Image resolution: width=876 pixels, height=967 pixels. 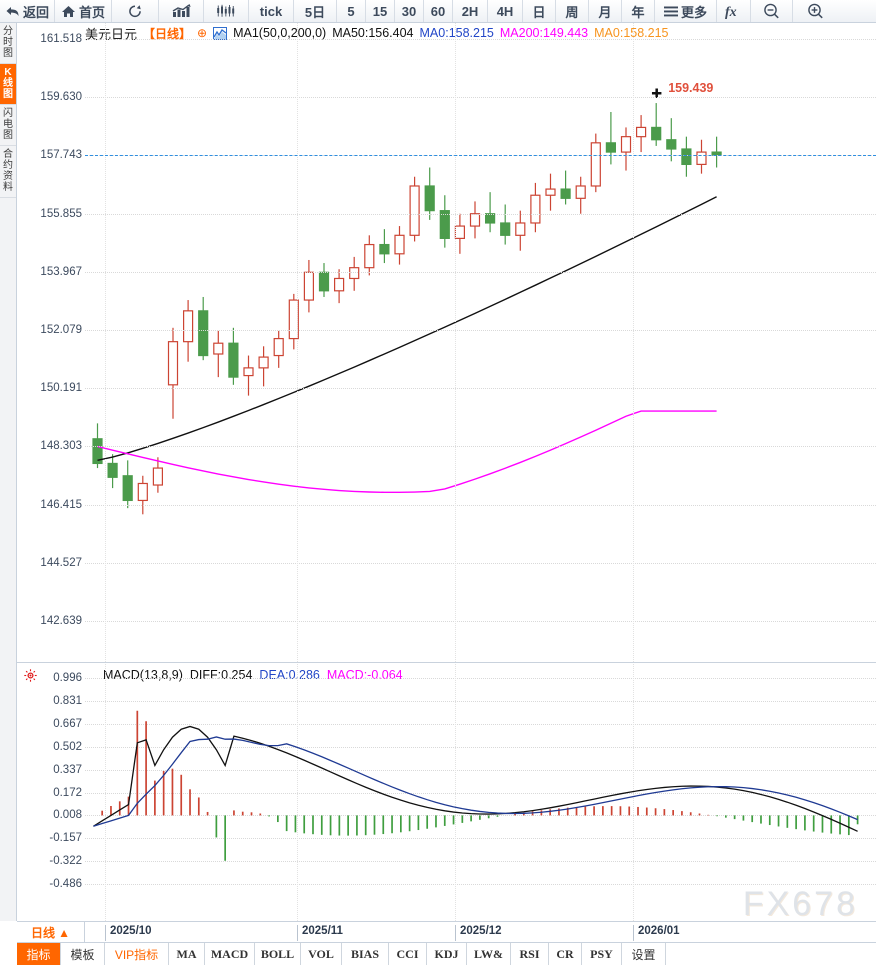 What do you see at coordinates (470, 11) in the screenshot?
I see `period-2h-button: 2H` at bounding box center [470, 11].